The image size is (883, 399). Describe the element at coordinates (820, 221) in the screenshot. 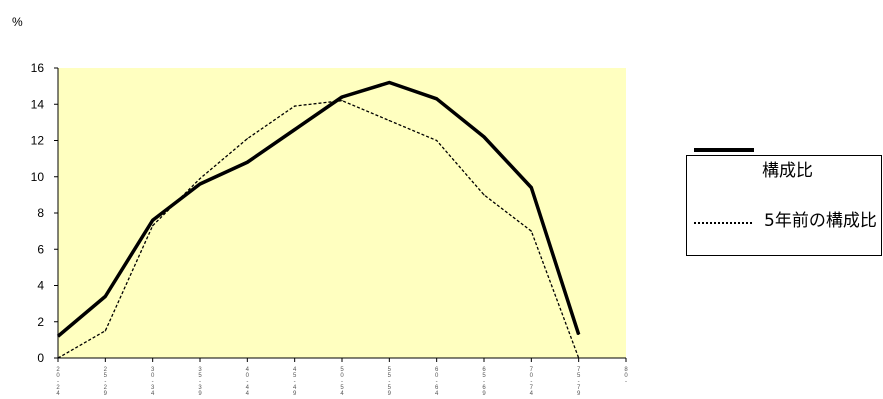

I see `legend-label-previous: 5年前の構成比` at that location.